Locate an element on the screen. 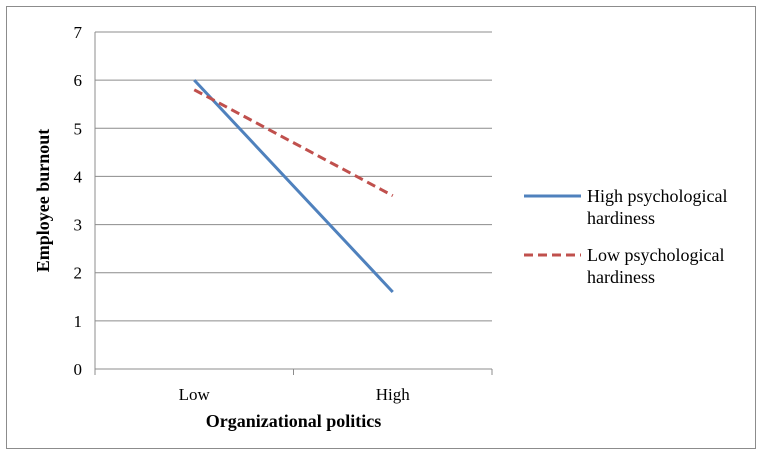 The width and height of the screenshot is (763, 456). y-tick-label: 4 is located at coordinates (78, 176).